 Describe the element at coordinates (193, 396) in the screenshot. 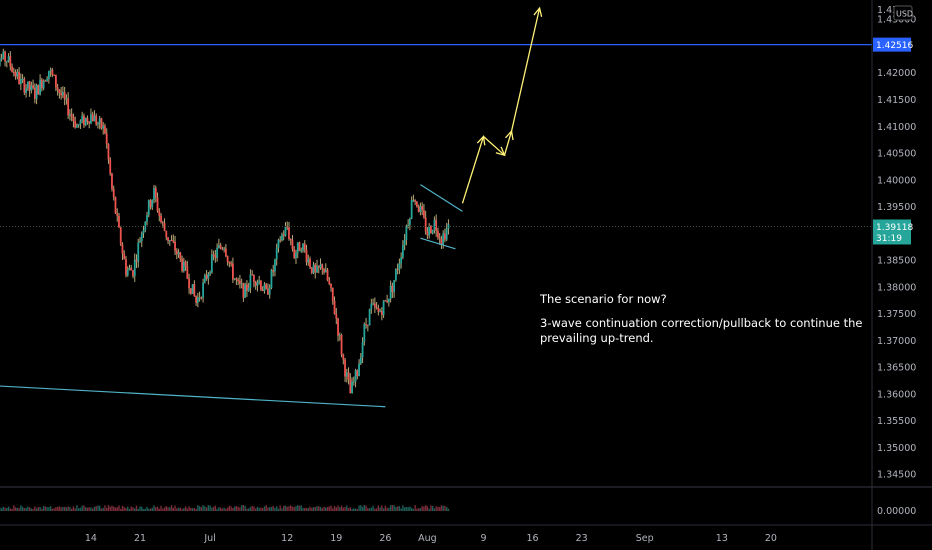

I see `support-trendline` at that location.